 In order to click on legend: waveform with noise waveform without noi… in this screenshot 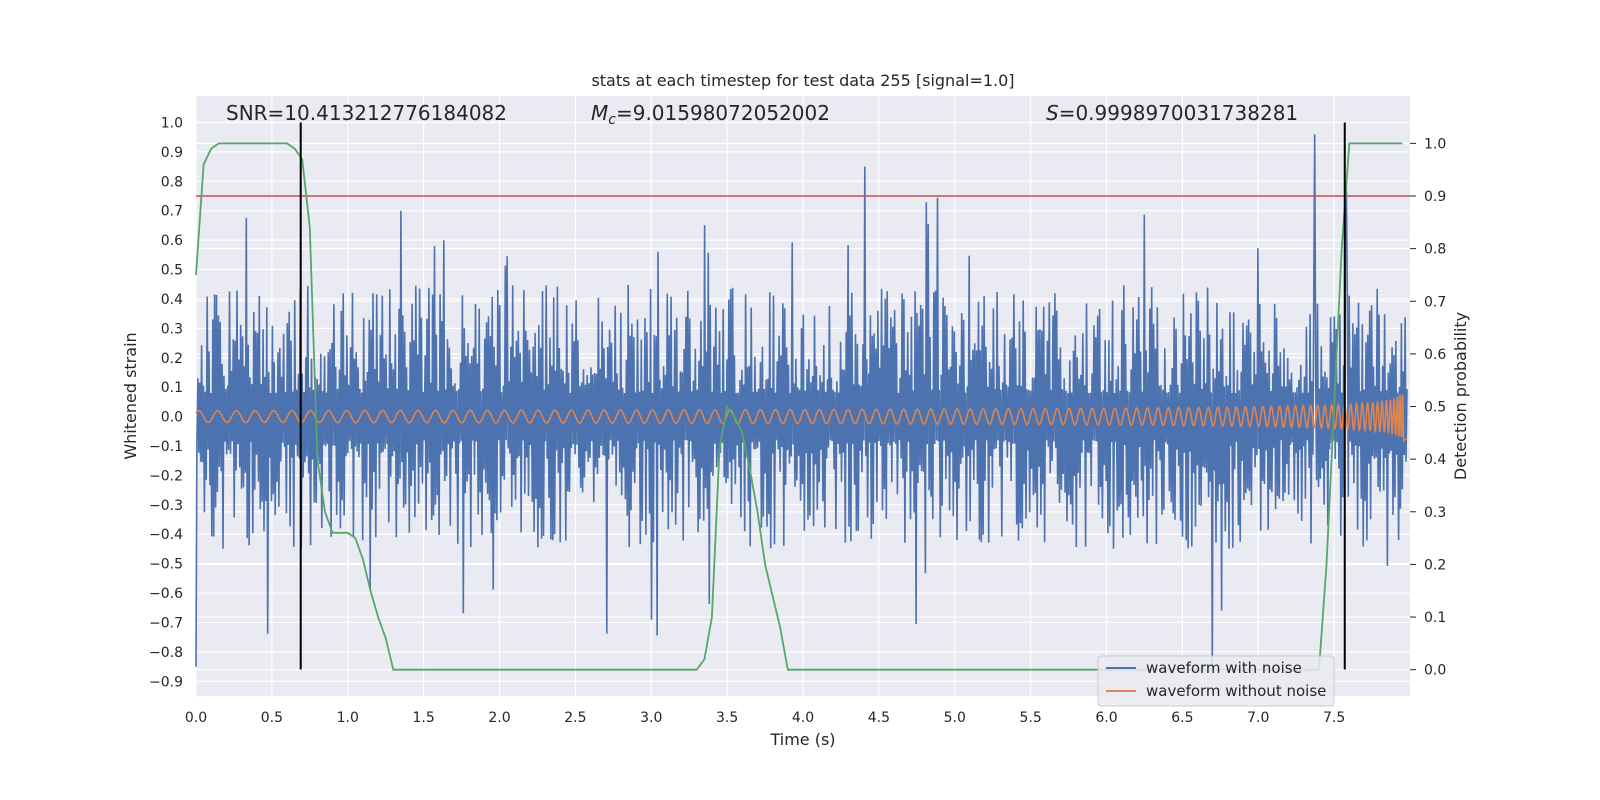, I will do `click(1216, 681)`.